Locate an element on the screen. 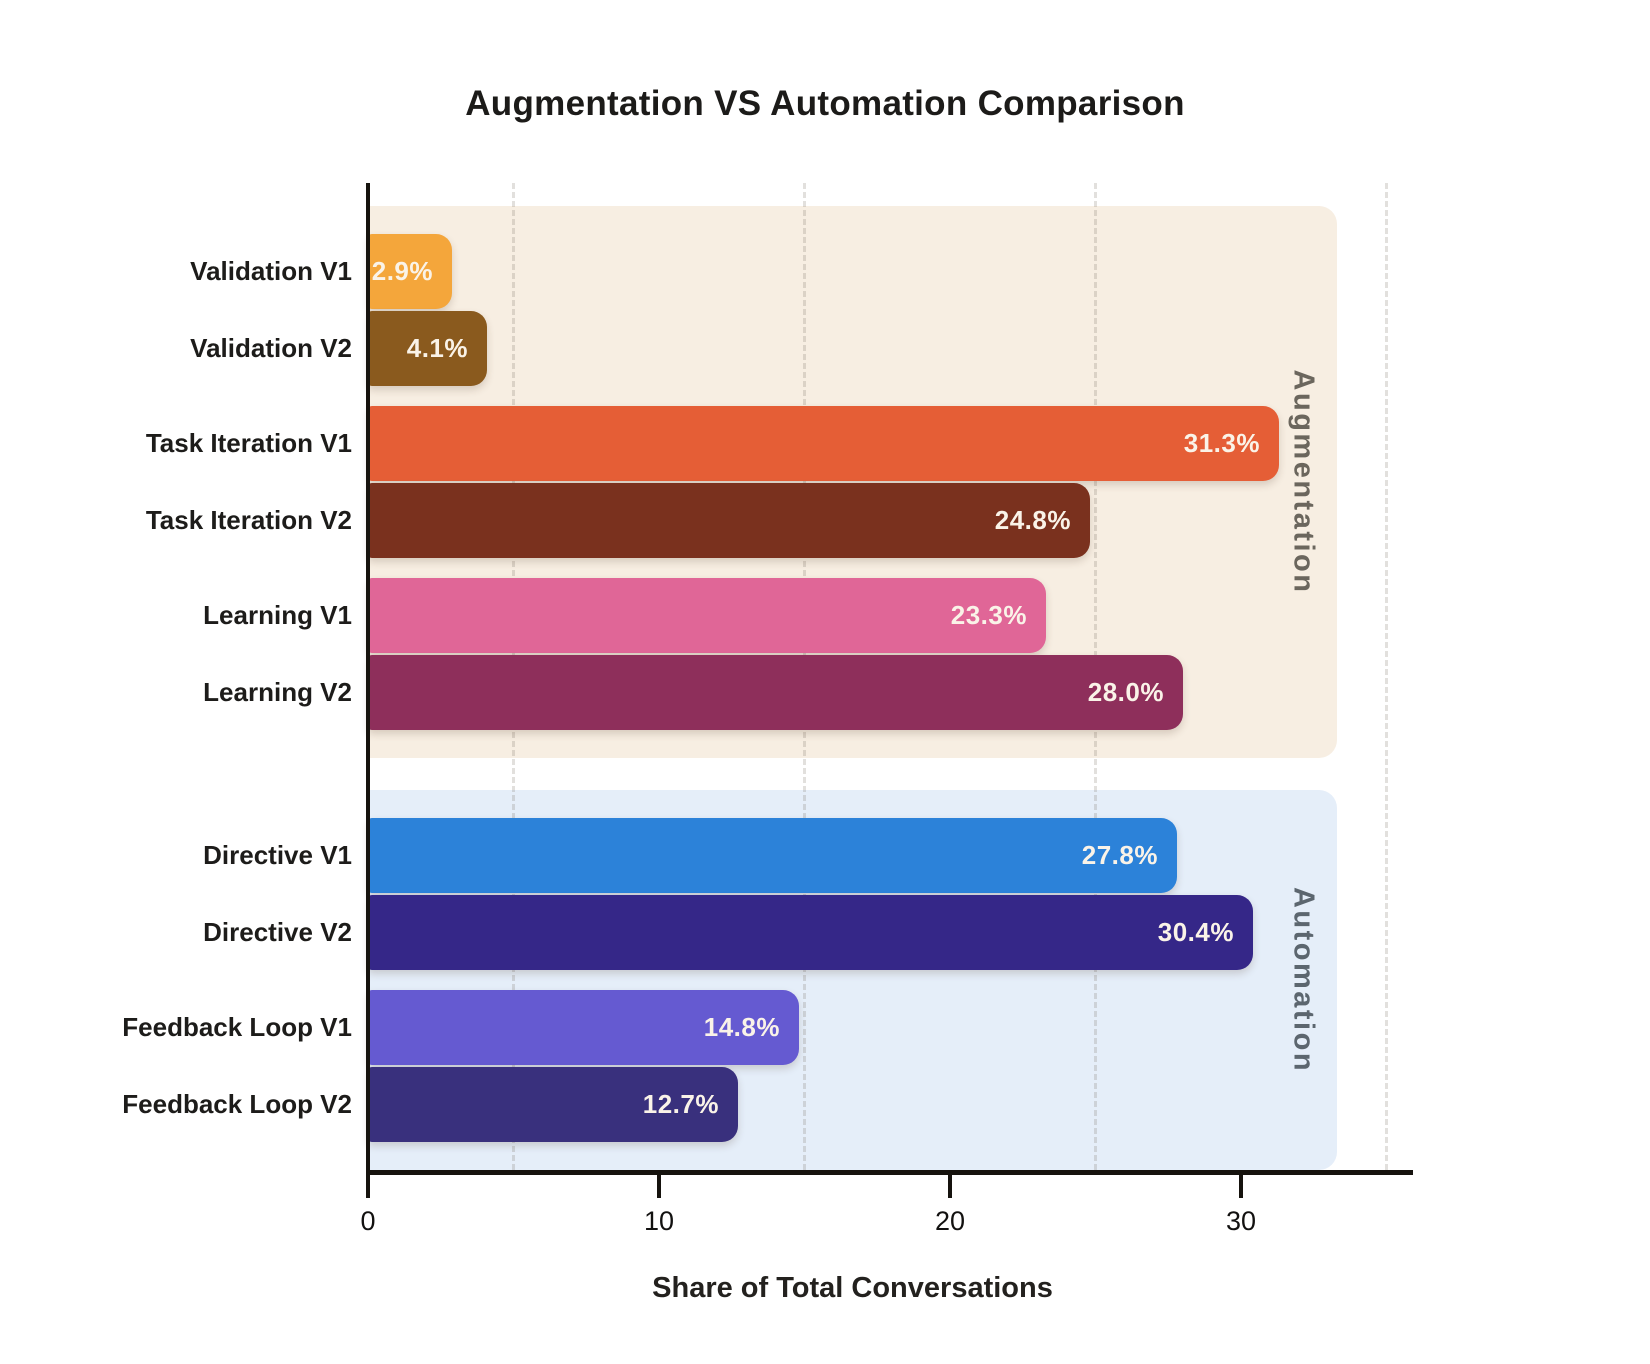 This screenshot has width=1650, height=1364. bar-validation-v2: 4.1% is located at coordinates (427, 348).